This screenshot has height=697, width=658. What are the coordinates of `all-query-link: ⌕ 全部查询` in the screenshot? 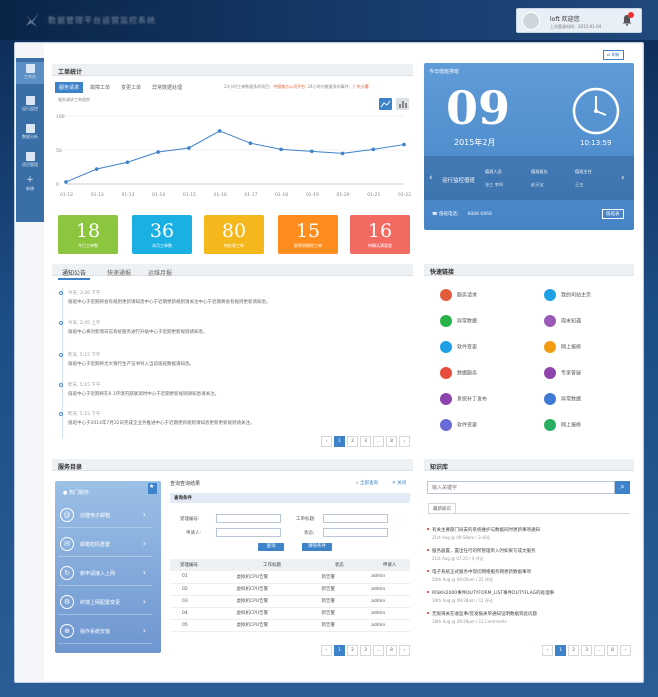 It's located at (367, 483).